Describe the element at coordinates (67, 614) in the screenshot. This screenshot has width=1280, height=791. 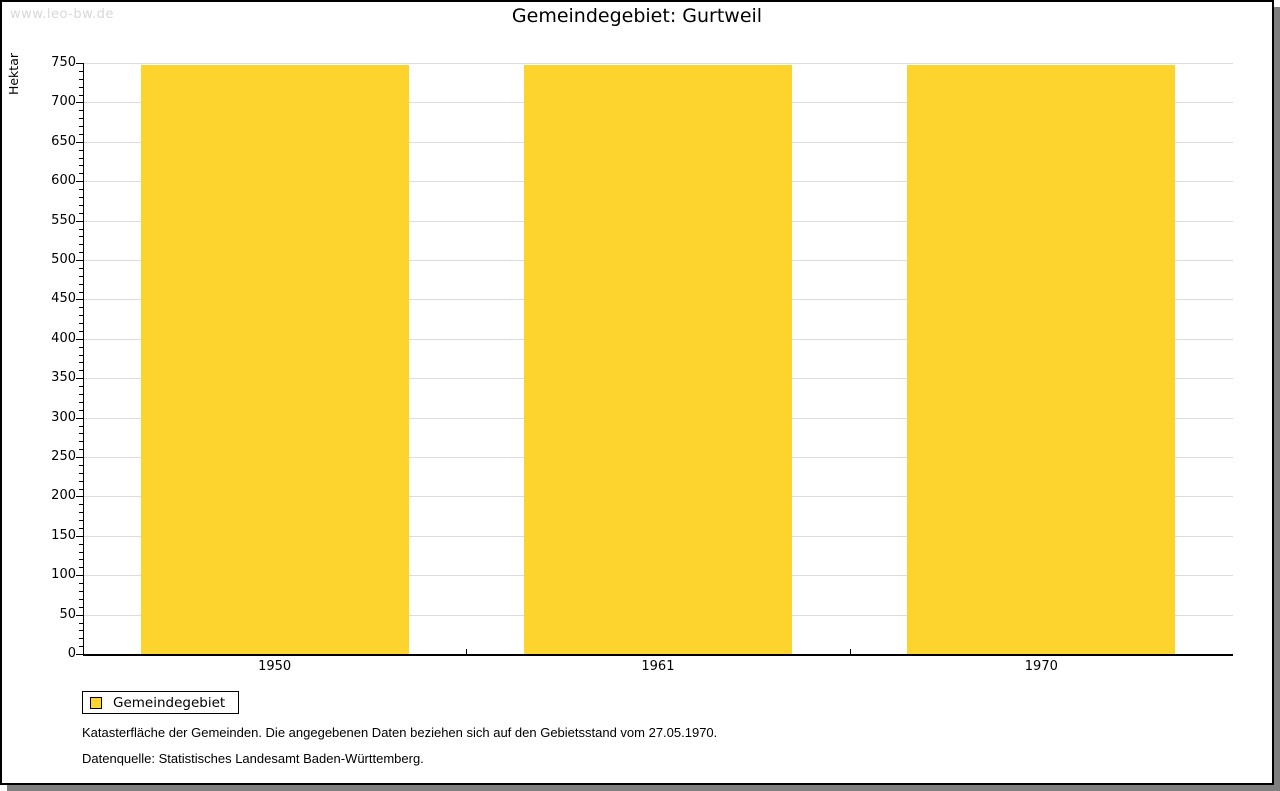
I see `y-tick-label: 50` at that location.